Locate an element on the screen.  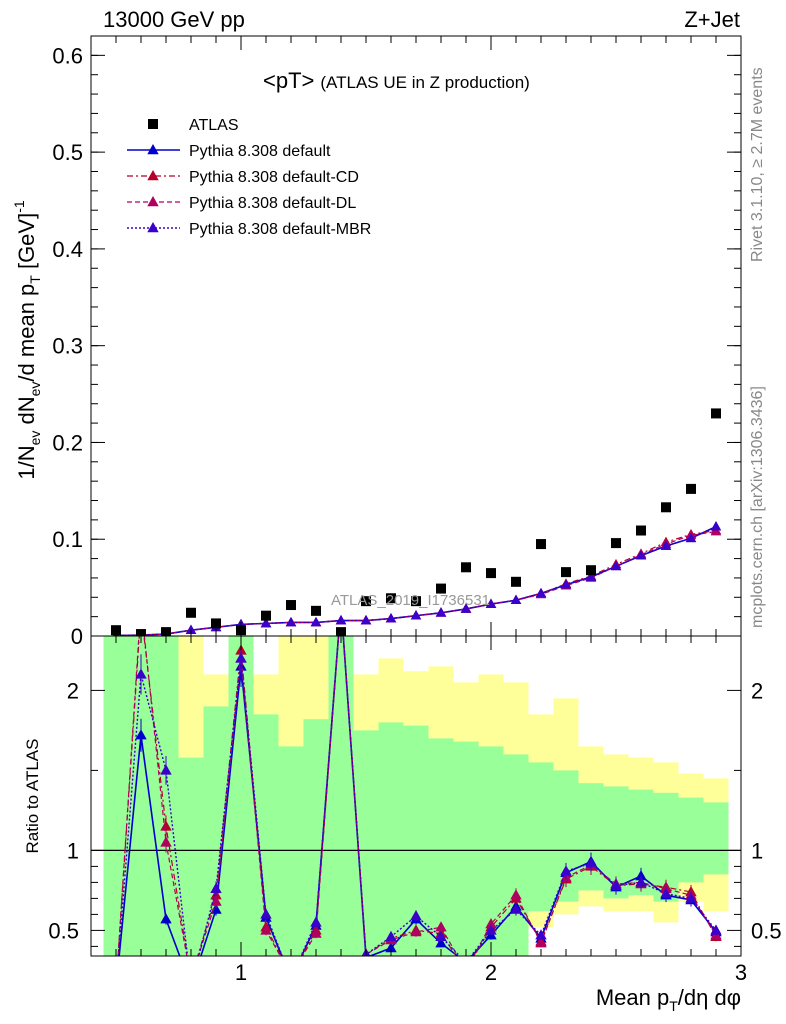
ratio-y-axis-title: Ratio to ATLAS is located at coordinates (32, 796).